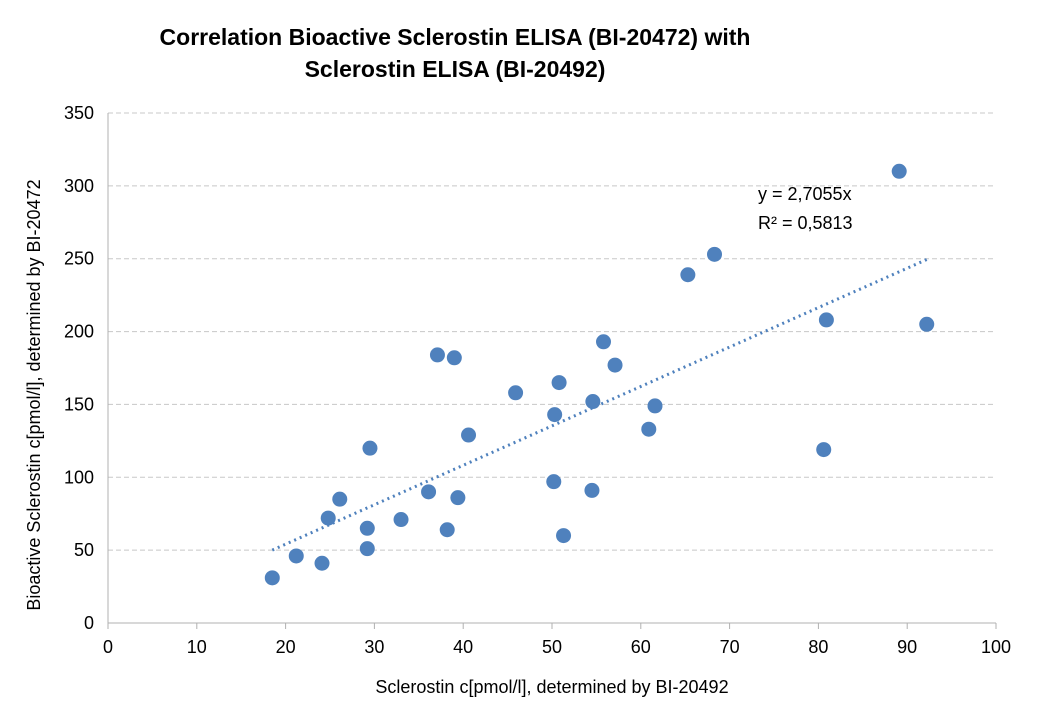  What do you see at coordinates (79, 259) in the screenshot?
I see `y-tick-label: 250` at bounding box center [79, 259].